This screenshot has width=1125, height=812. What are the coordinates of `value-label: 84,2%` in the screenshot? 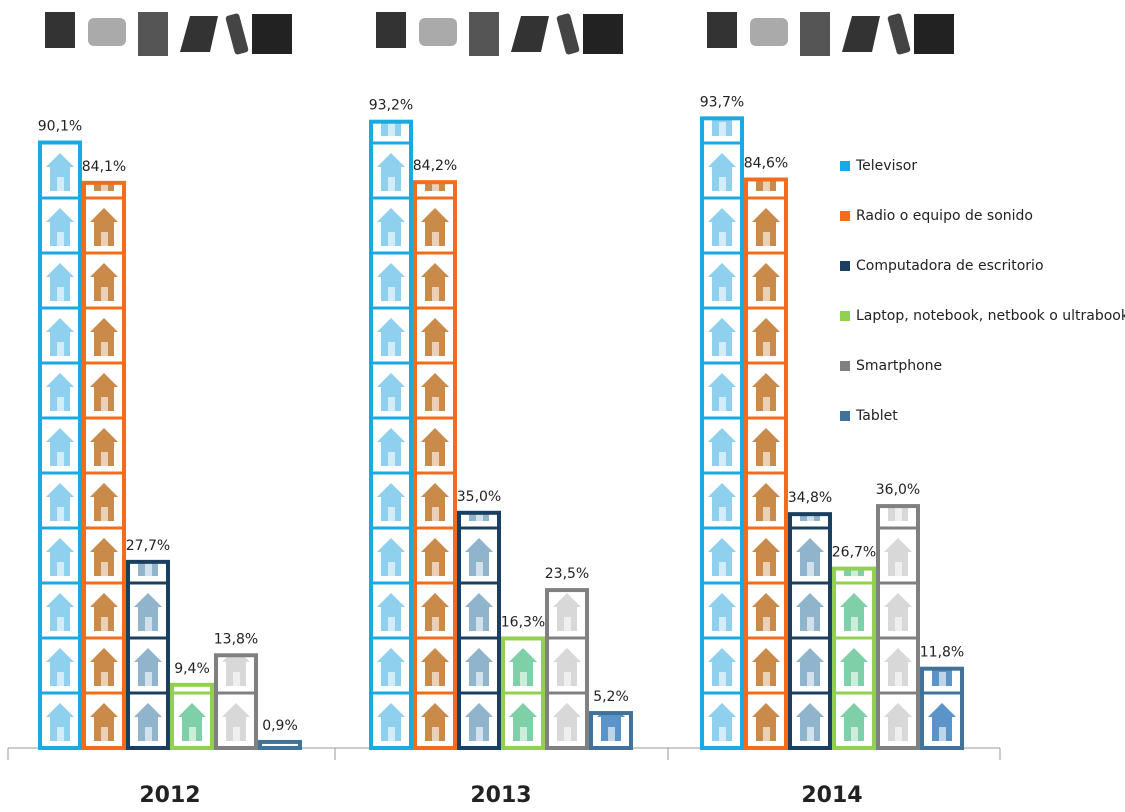 It's located at (435, 166).